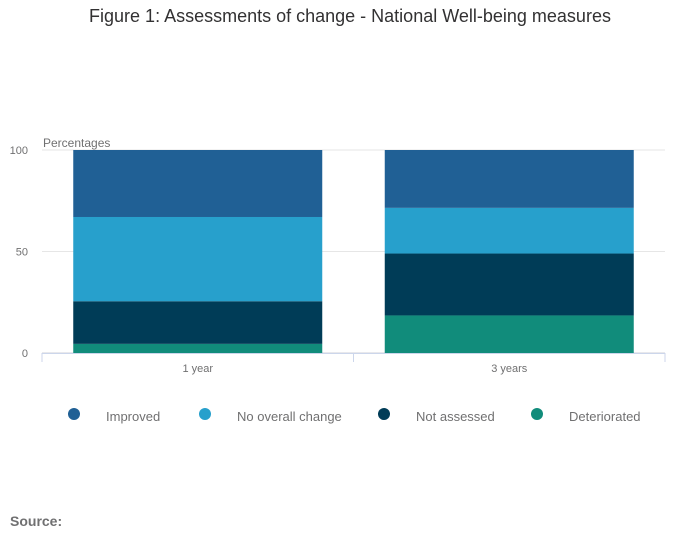  What do you see at coordinates (605, 416) in the screenshot?
I see `legend-label: Deteriorated` at bounding box center [605, 416].